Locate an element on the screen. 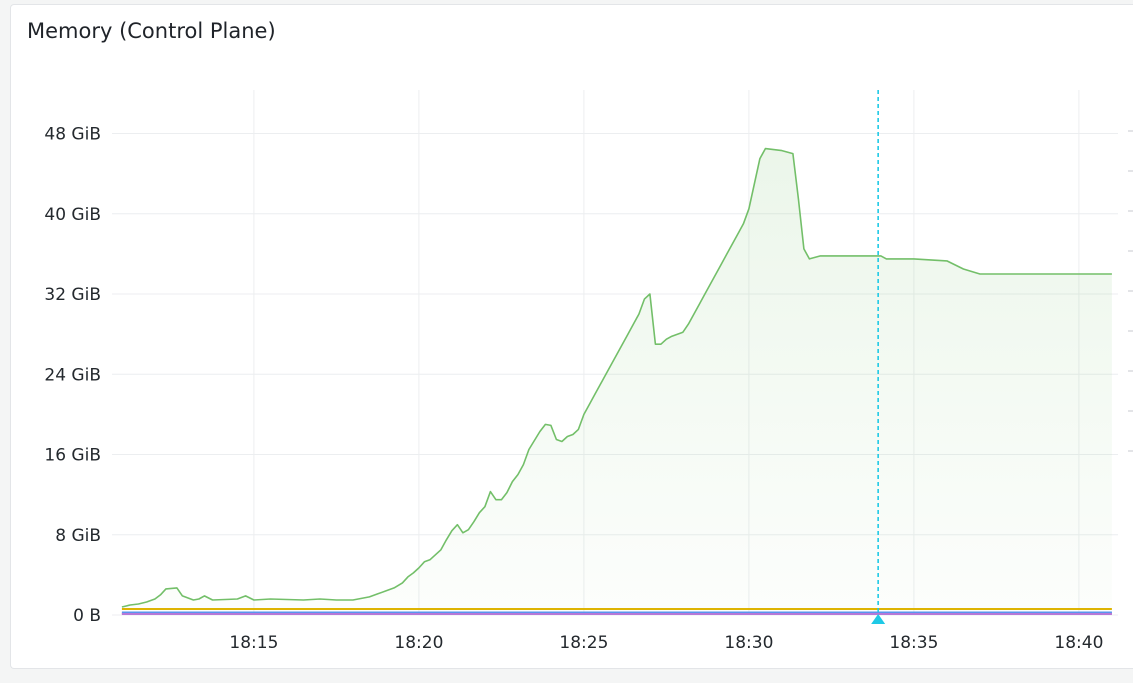 The image size is (1133, 683). y-tick-label: 8 GiB is located at coordinates (78, 536).